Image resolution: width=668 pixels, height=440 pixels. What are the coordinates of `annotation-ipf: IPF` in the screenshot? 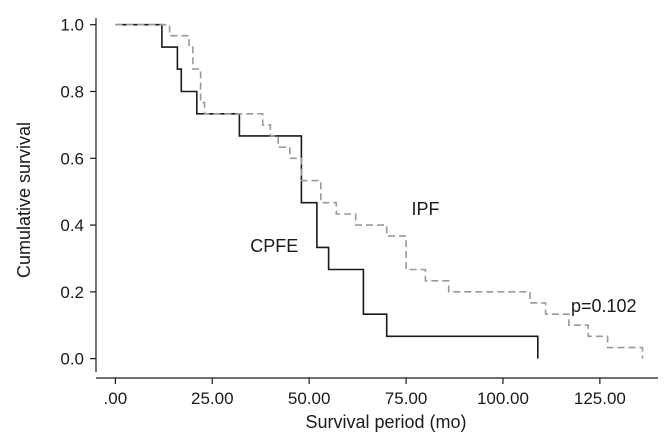 It's located at (425, 209).